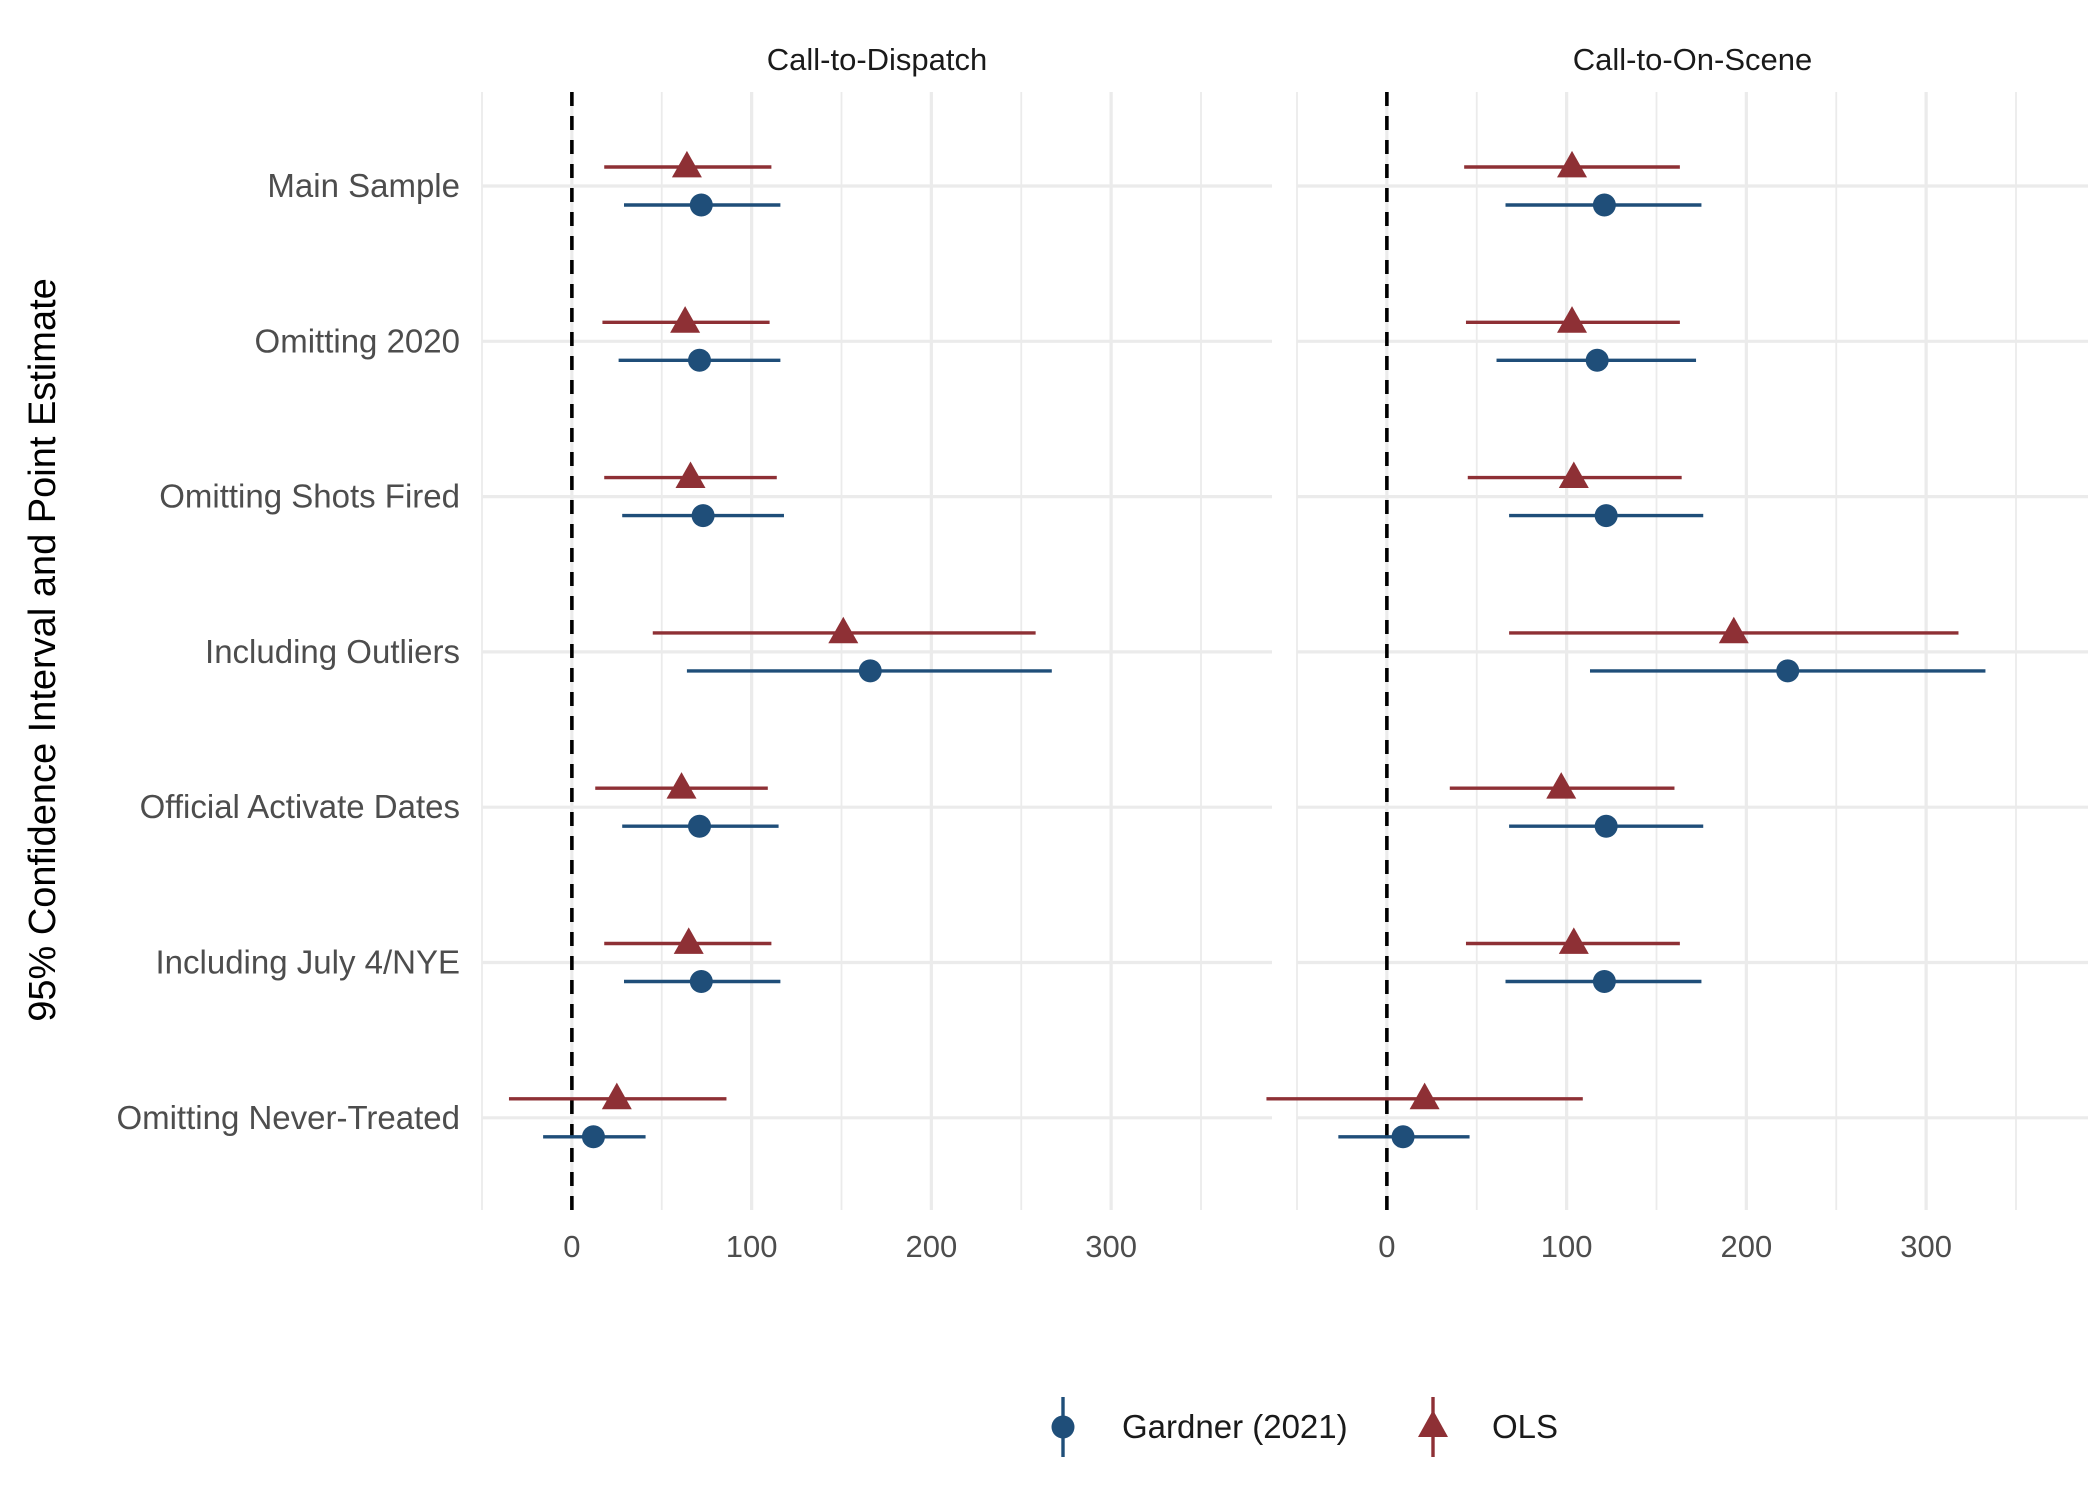 This screenshot has height=1505, width=2100. What do you see at coordinates (1692, 59) in the screenshot?
I see `facet-title: Call-to-On-Scene` at bounding box center [1692, 59].